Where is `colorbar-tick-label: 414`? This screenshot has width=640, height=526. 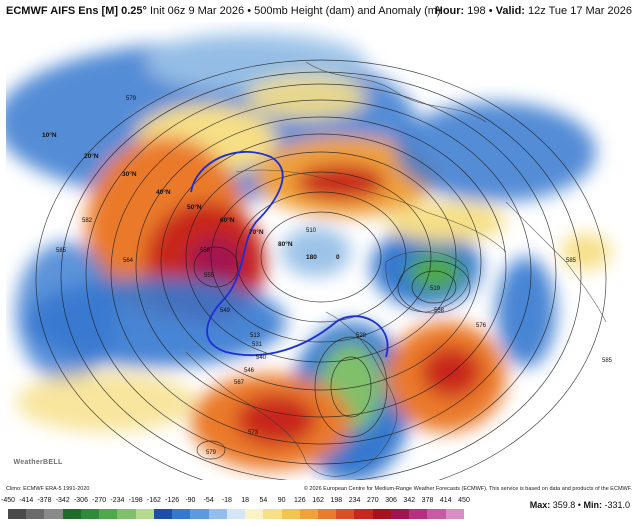 colorbar-tick-label: 414 is located at coordinates (445, 500).